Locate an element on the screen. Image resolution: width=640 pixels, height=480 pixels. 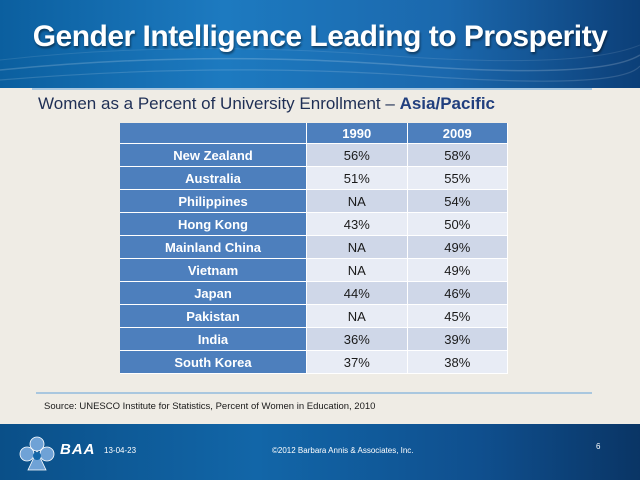
table-row: Vietnam NA 49% is located at coordinates (314, 270).